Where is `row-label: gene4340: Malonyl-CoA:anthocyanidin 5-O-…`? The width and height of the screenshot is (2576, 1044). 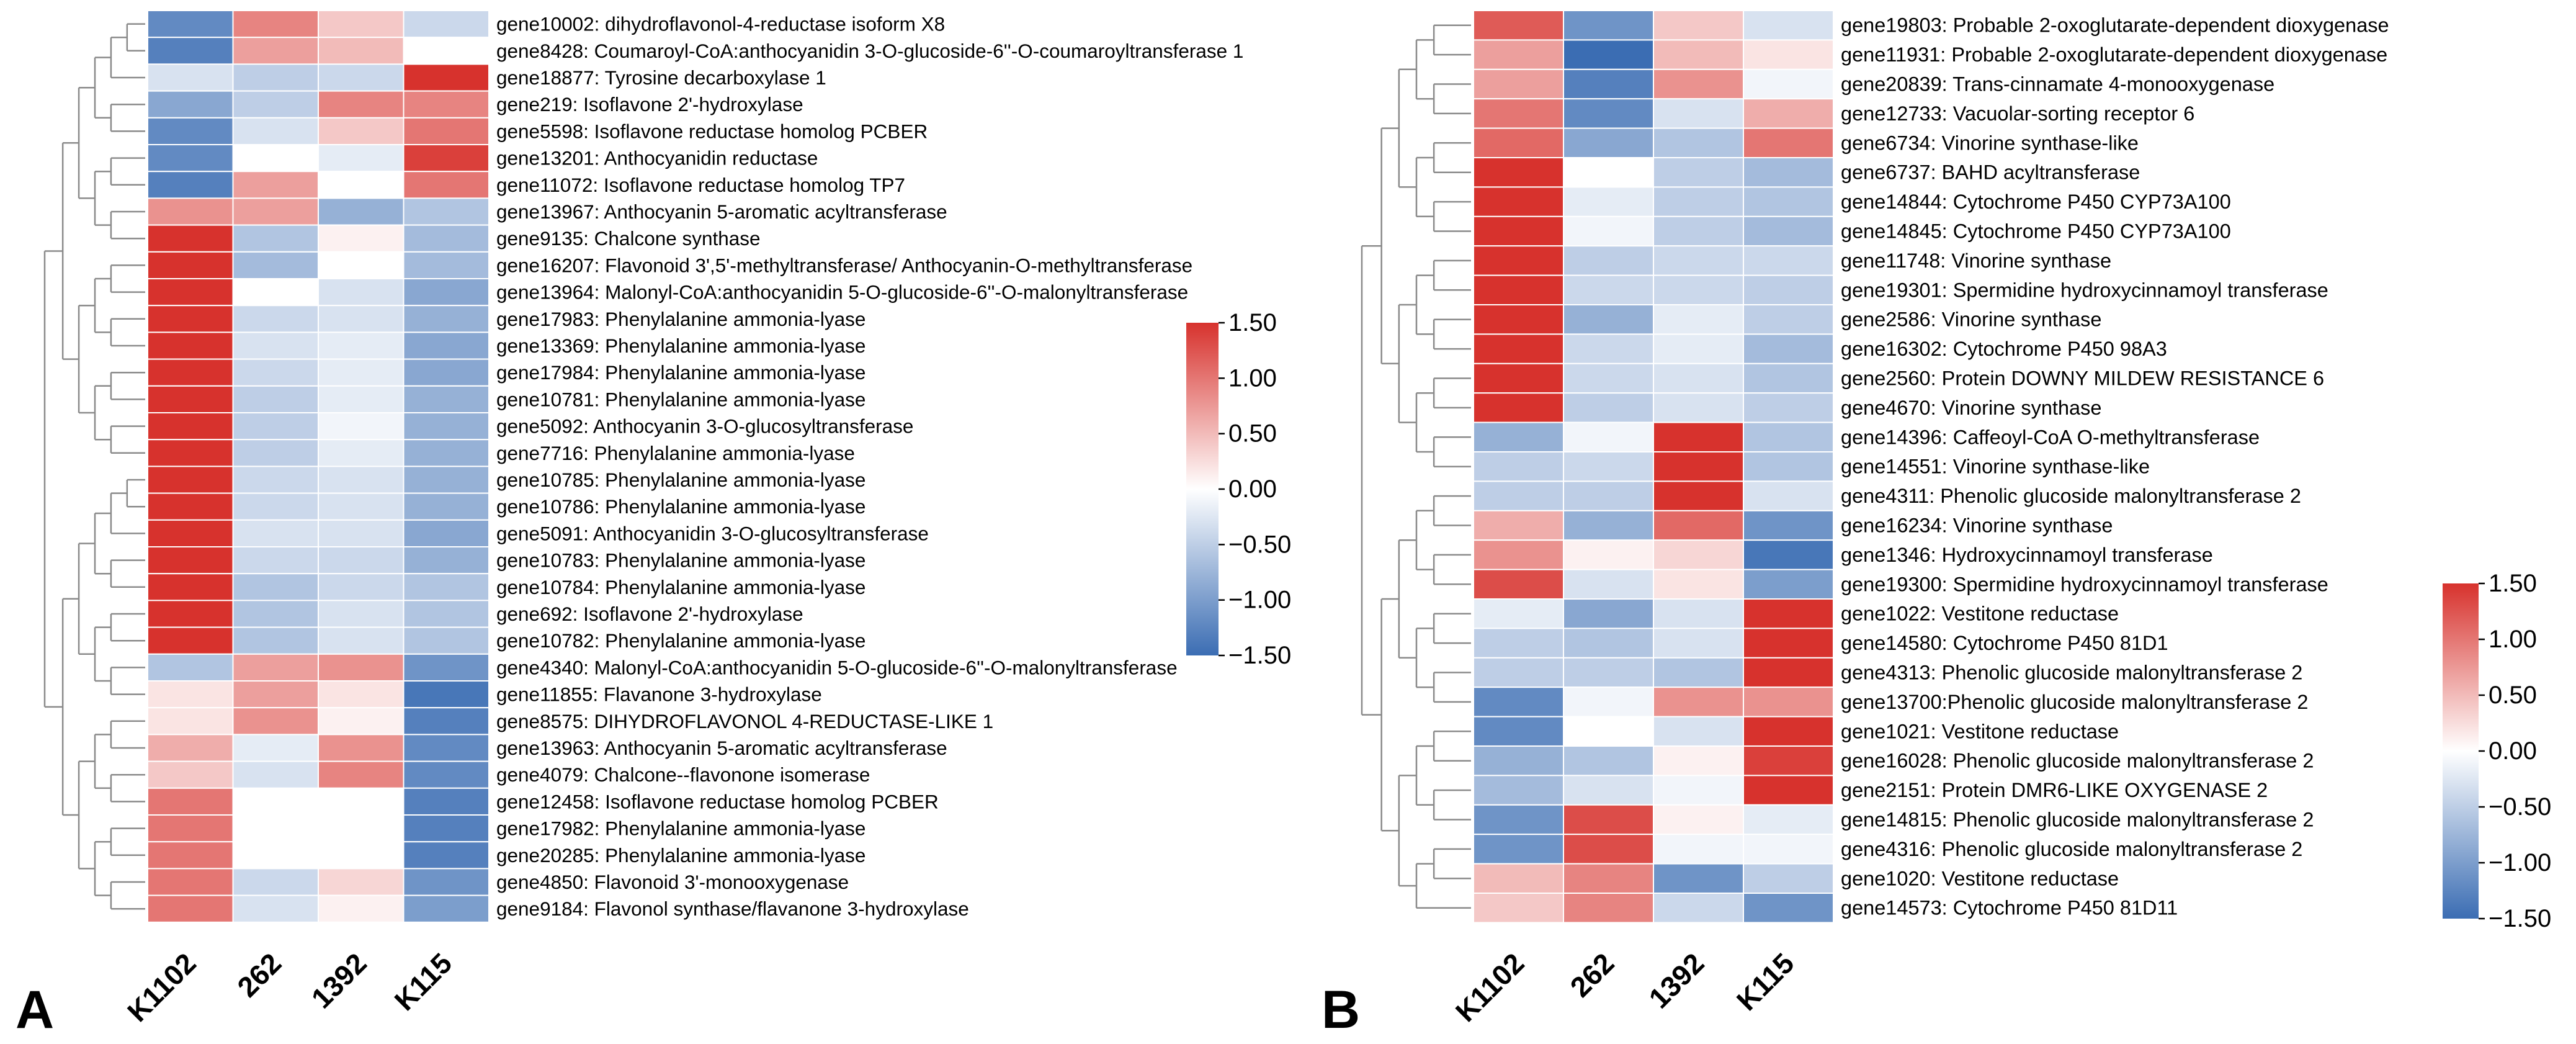 row-label: gene4340: Malonyl-CoA:anthocyanidin 5-O-… is located at coordinates (837, 667).